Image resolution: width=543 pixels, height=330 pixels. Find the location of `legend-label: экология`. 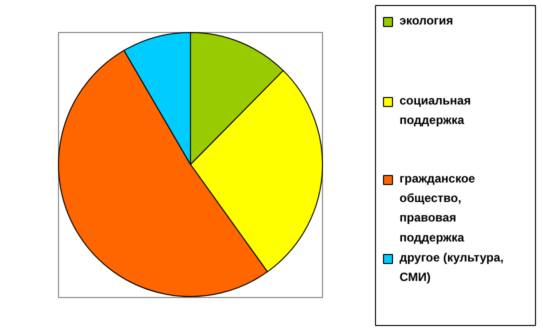

legend-label: экология is located at coordinates (427, 21).